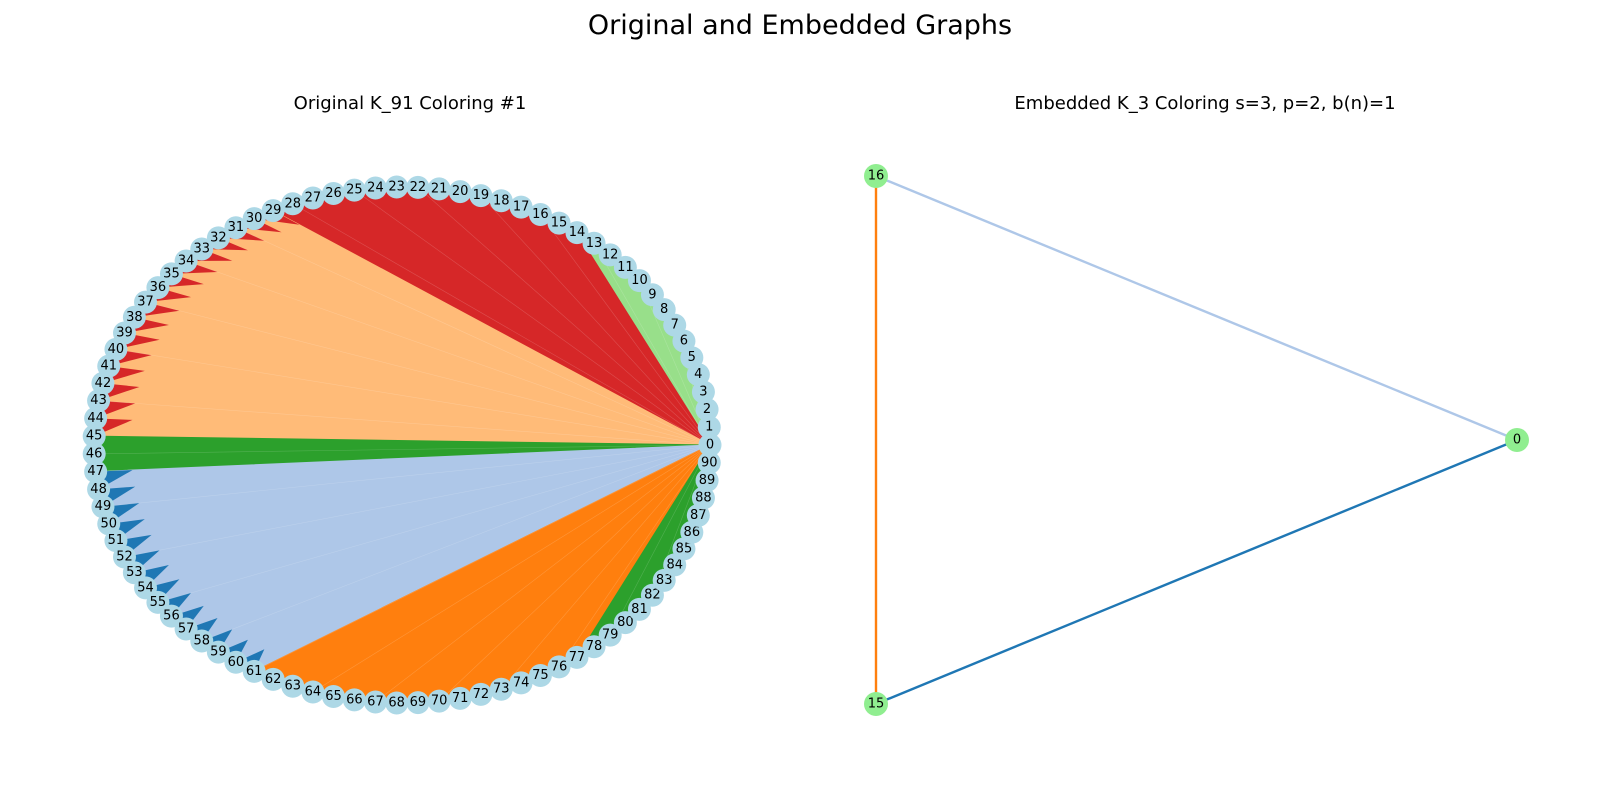  What do you see at coordinates (664, 580) in the screenshot?
I see `node-label: 83` at bounding box center [664, 580].